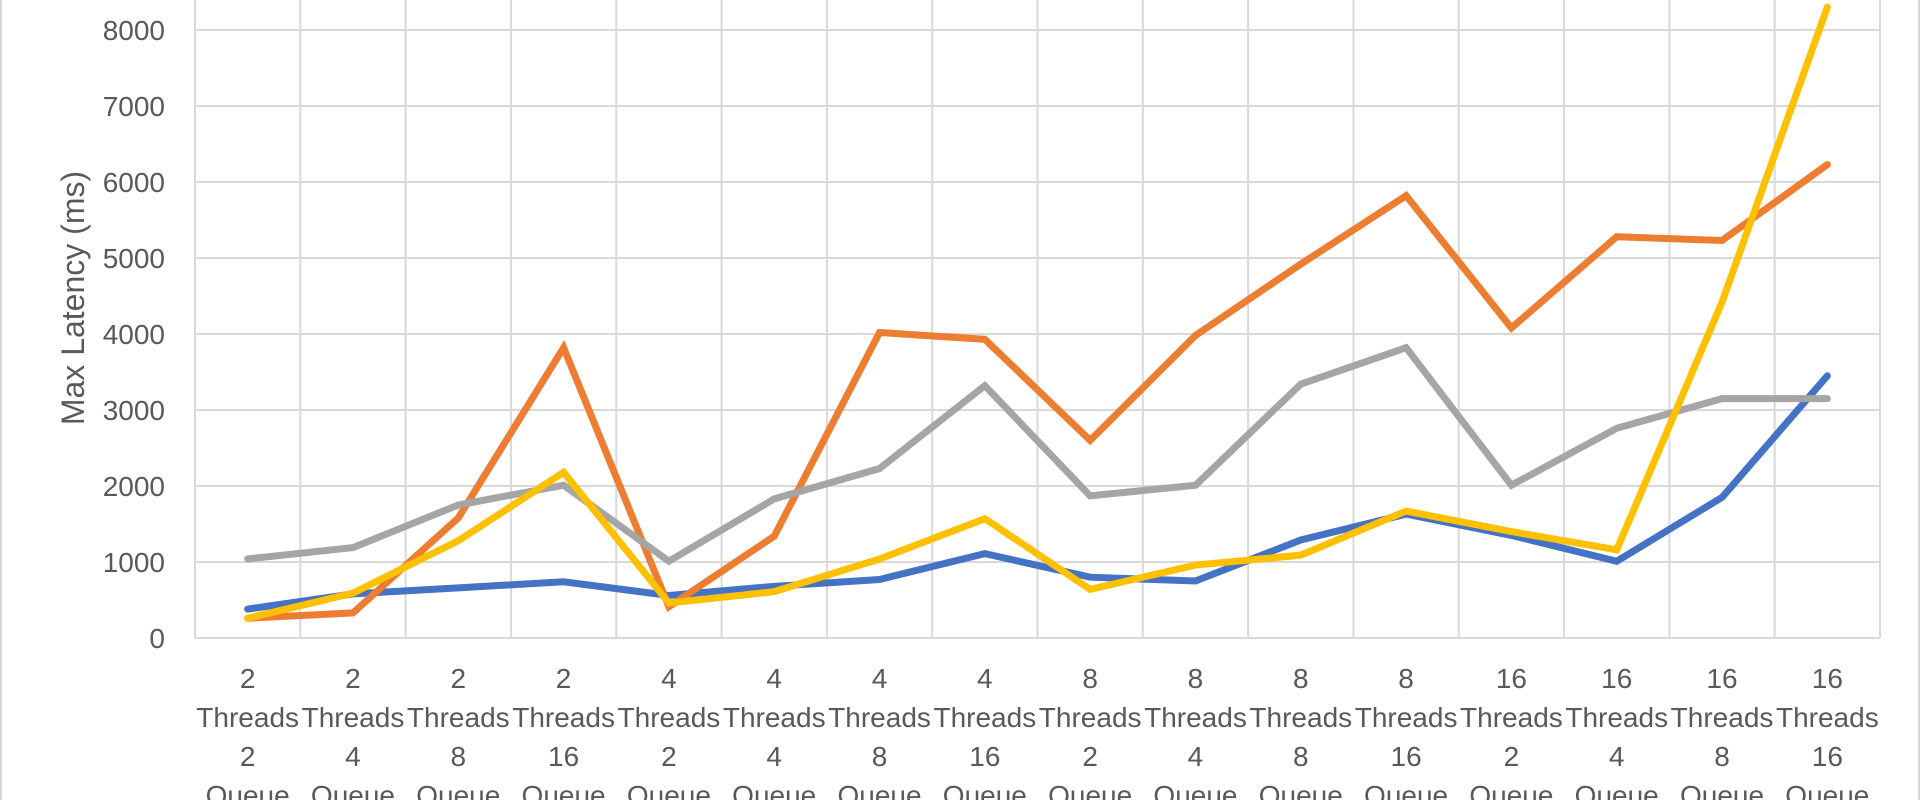  Describe the element at coordinates (984, 731) in the screenshot. I see `x-tick-label: 4 Threads 16 Queue` at that location.